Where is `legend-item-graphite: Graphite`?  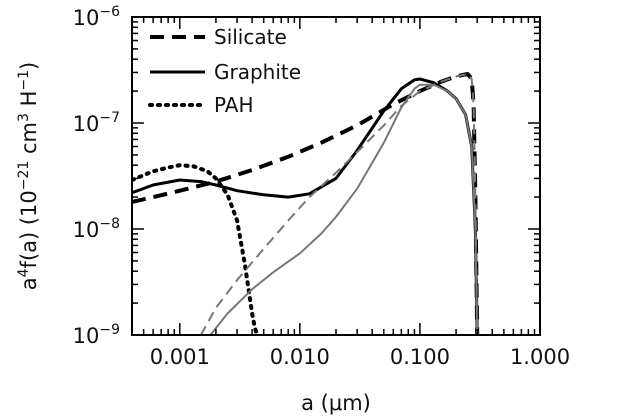
legend-item-graphite: Graphite is located at coordinates (225, 72).